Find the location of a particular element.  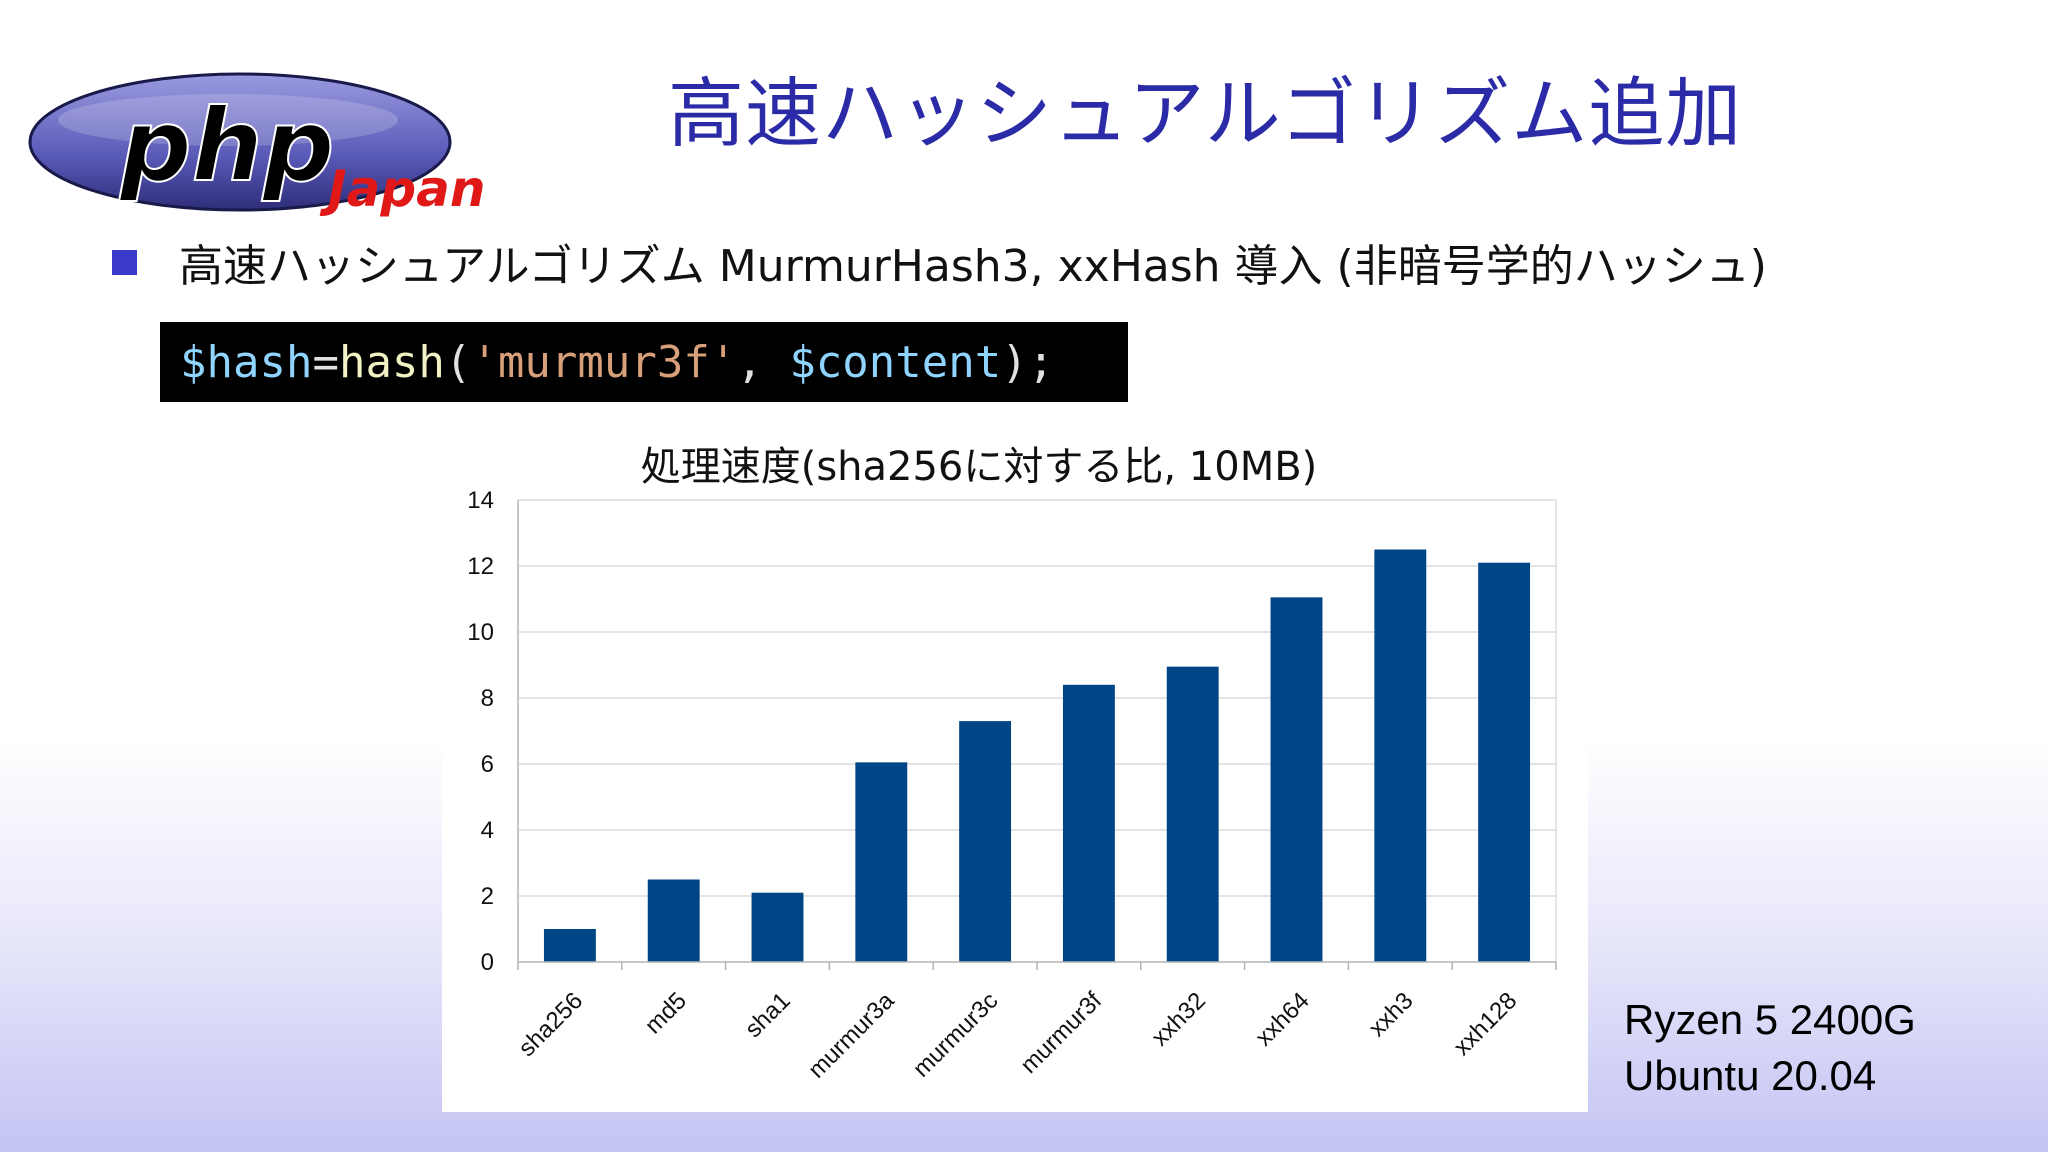

x-tick-label: xxh3 is located at coordinates (1391, 1014).